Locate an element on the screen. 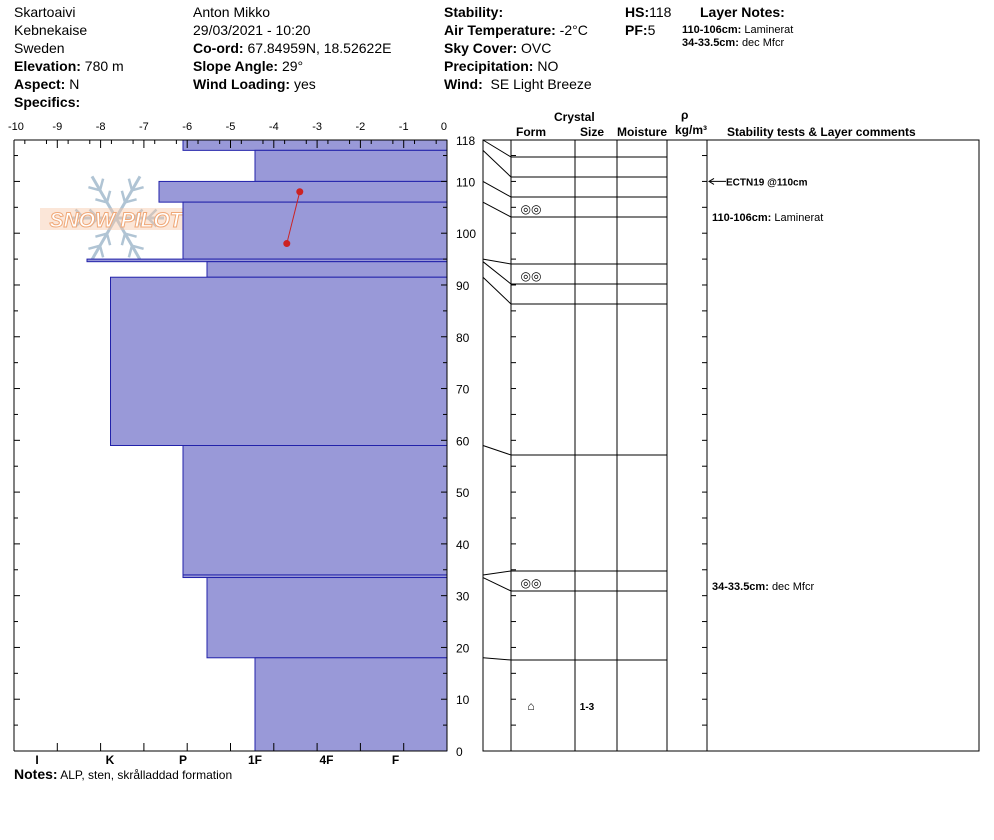 This screenshot has width=994, height=840. temperature-line is located at coordinates (293, 217).